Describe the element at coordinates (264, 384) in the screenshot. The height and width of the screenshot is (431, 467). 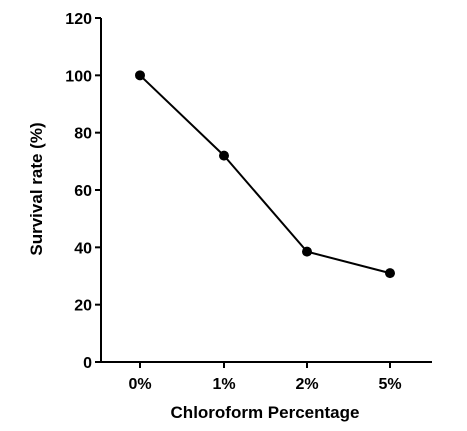
I see `x-tick-labels: 0% 1% 2% 5%` at that location.